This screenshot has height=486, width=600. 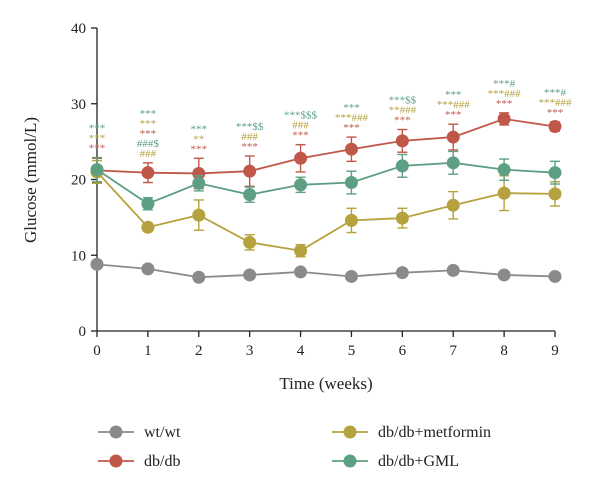 What do you see at coordinates (162, 461) in the screenshot?
I see `legend-label: db/db` at bounding box center [162, 461].